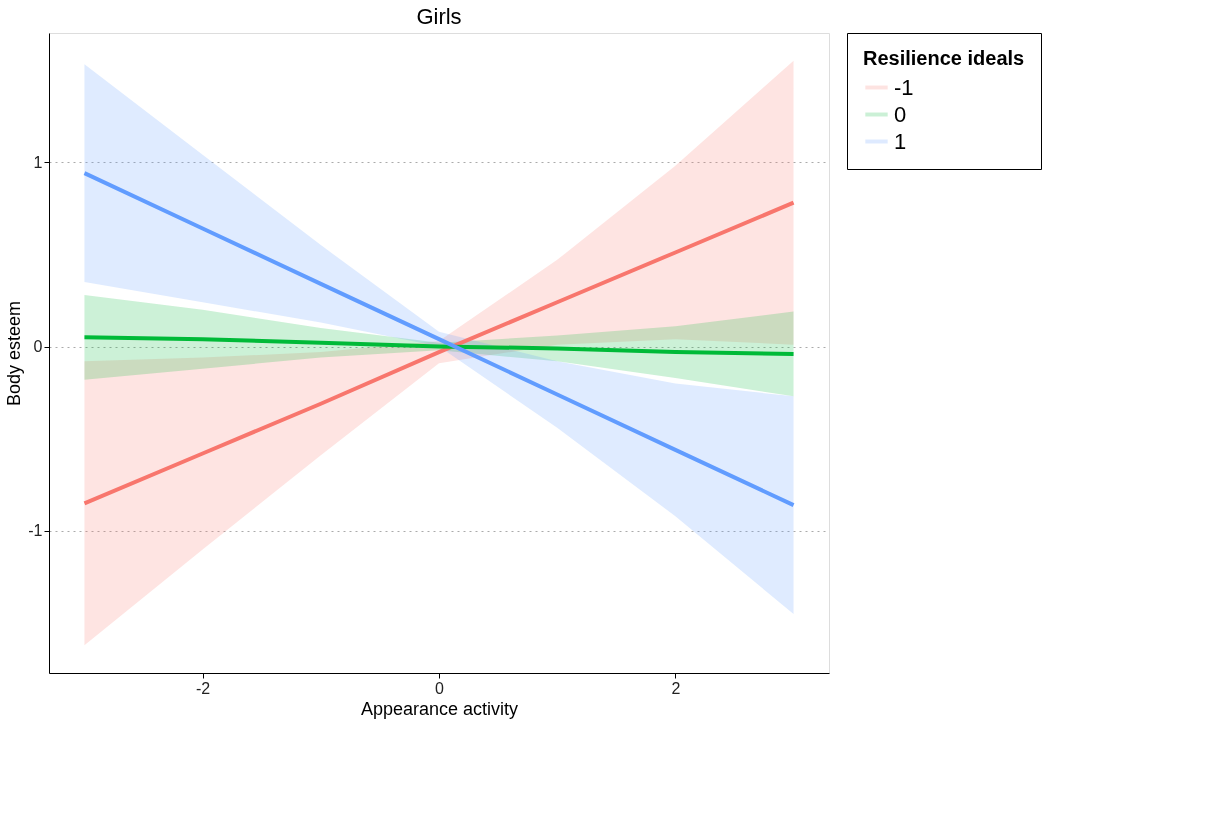 The image size is (1219, 822). I want to click on legend-label: 0, so click(900, 114).